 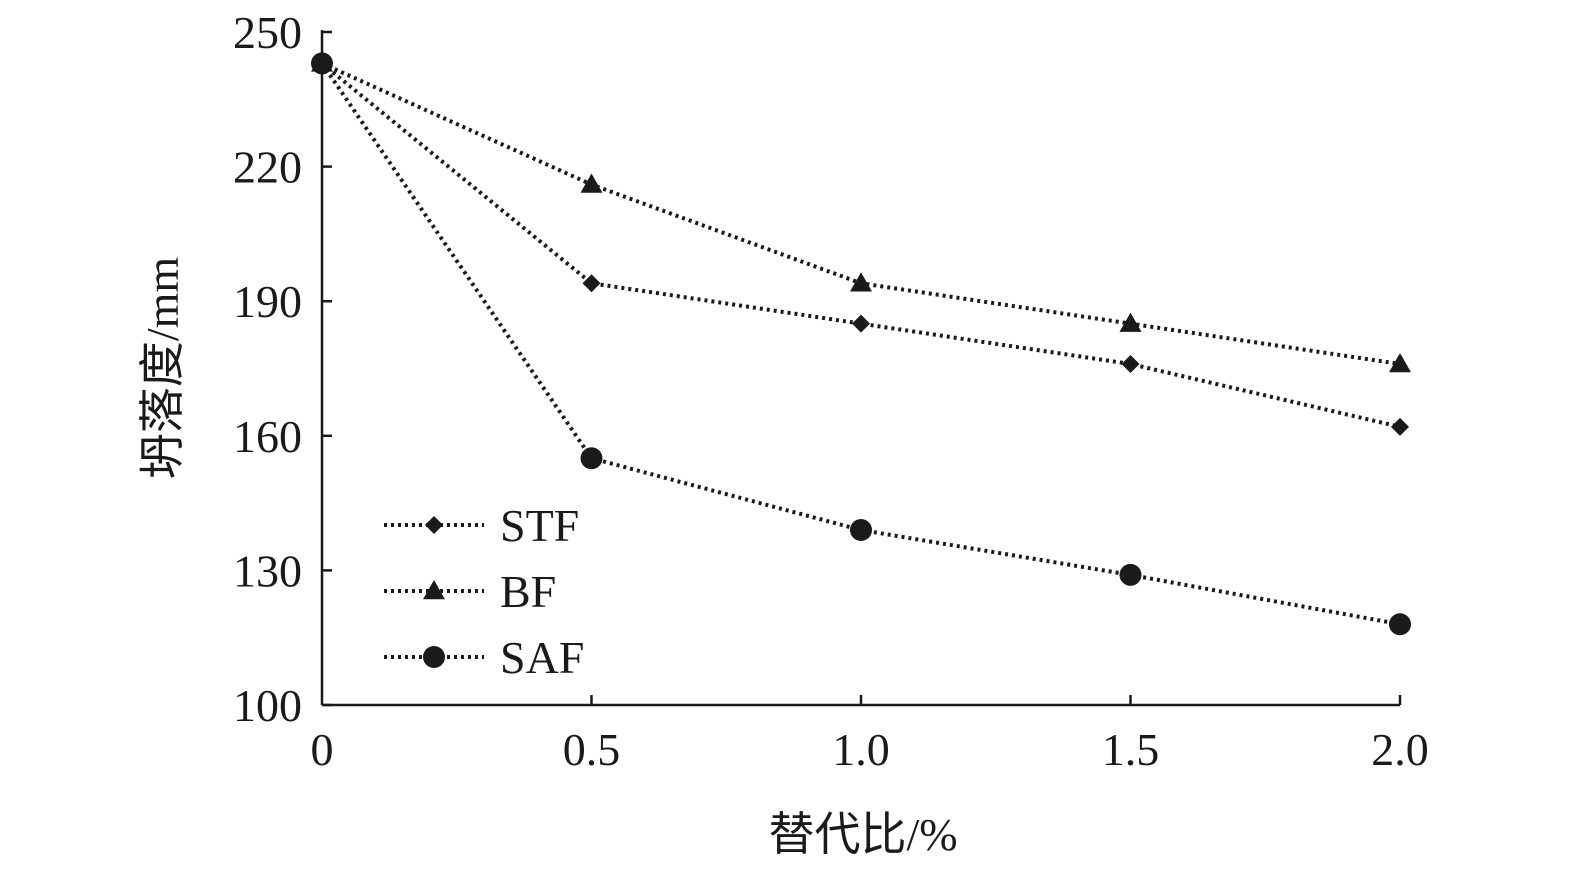 What do you see at coordinates (1131, 749) in the screenshot?
I see `x-tick-label: 1.5` at bounding box center [1131, 749].